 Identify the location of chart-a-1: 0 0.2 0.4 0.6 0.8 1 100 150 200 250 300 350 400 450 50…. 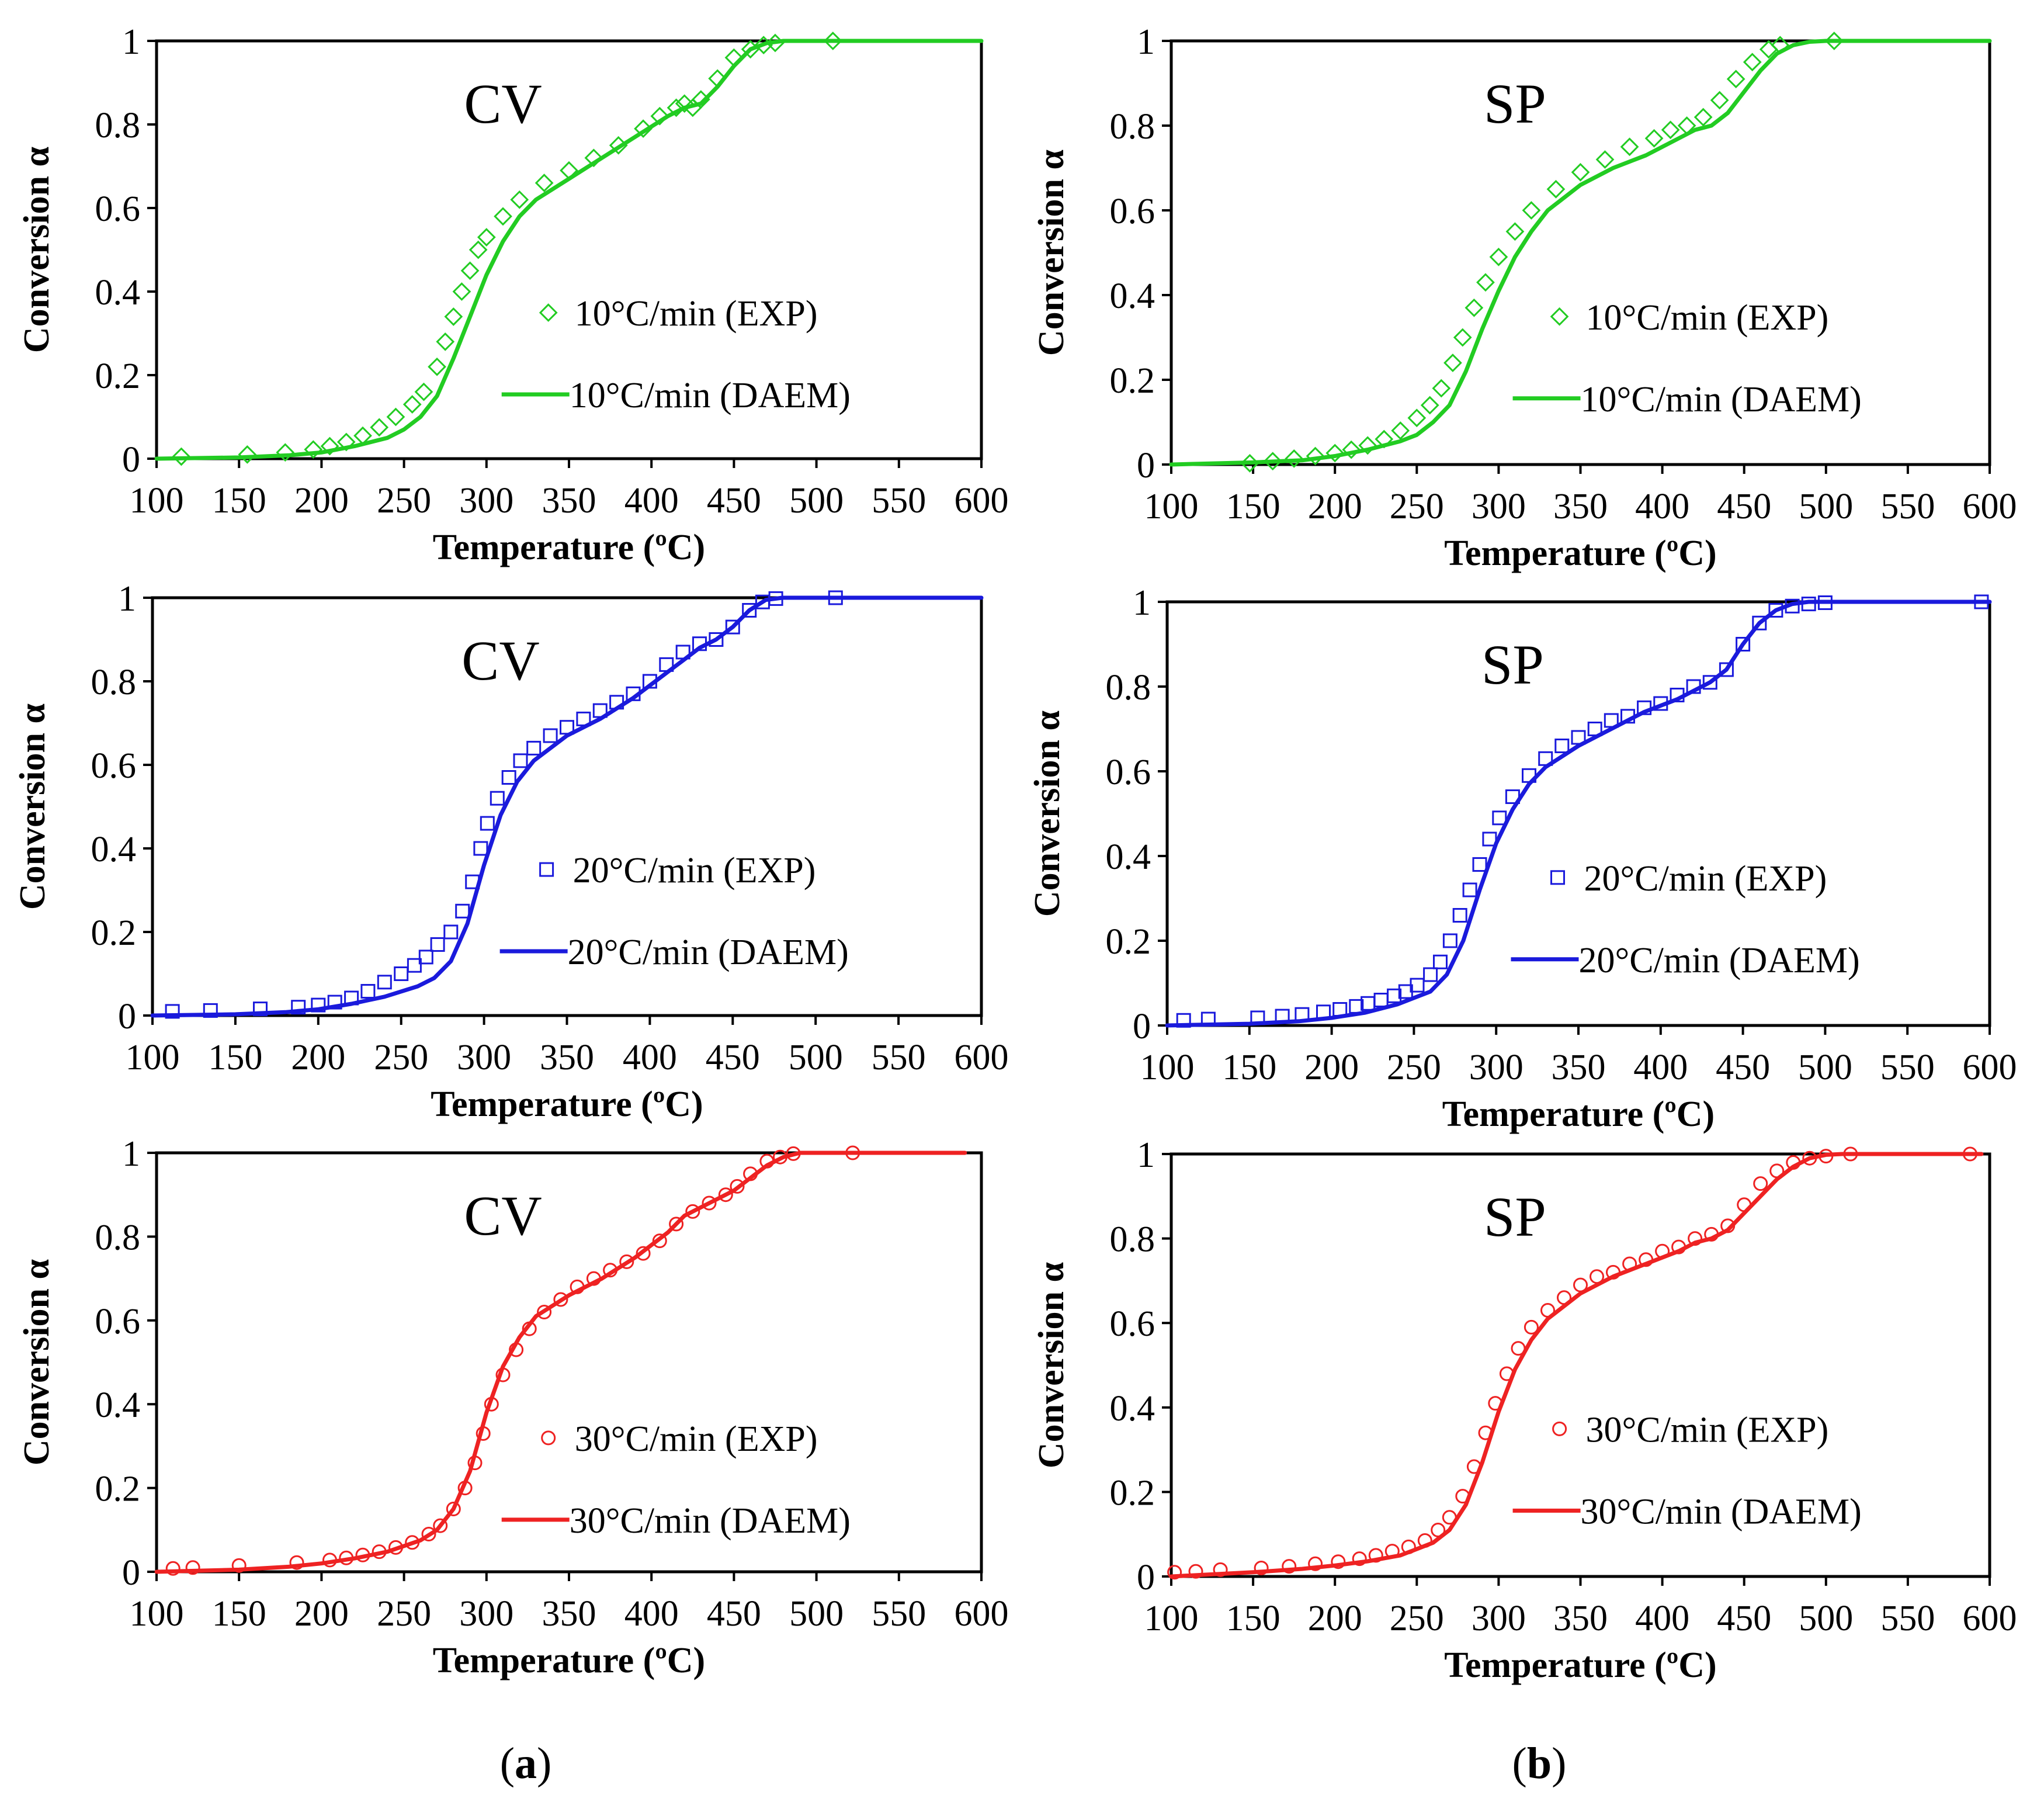
(513, 295).